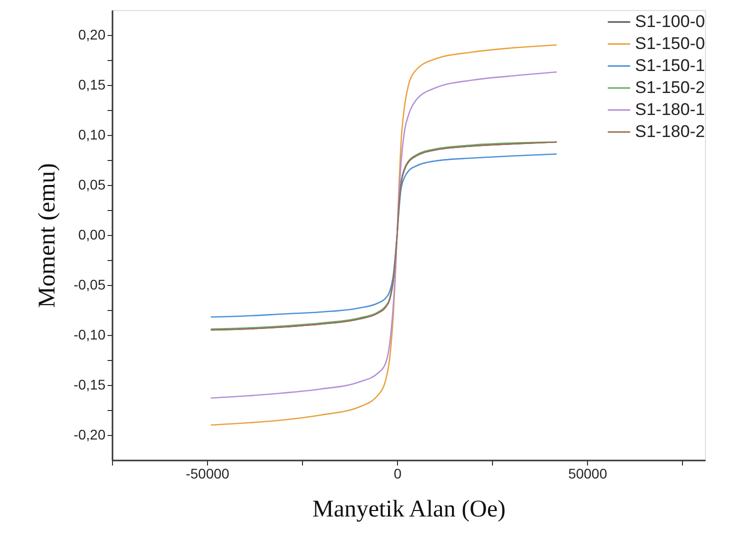 The width and height of the screenshot is (731, 552). Describe the element at coordinates (409, 509) in the screenshot. I see `x-axis-title: Manyetik Alan (Oe)` at that location.